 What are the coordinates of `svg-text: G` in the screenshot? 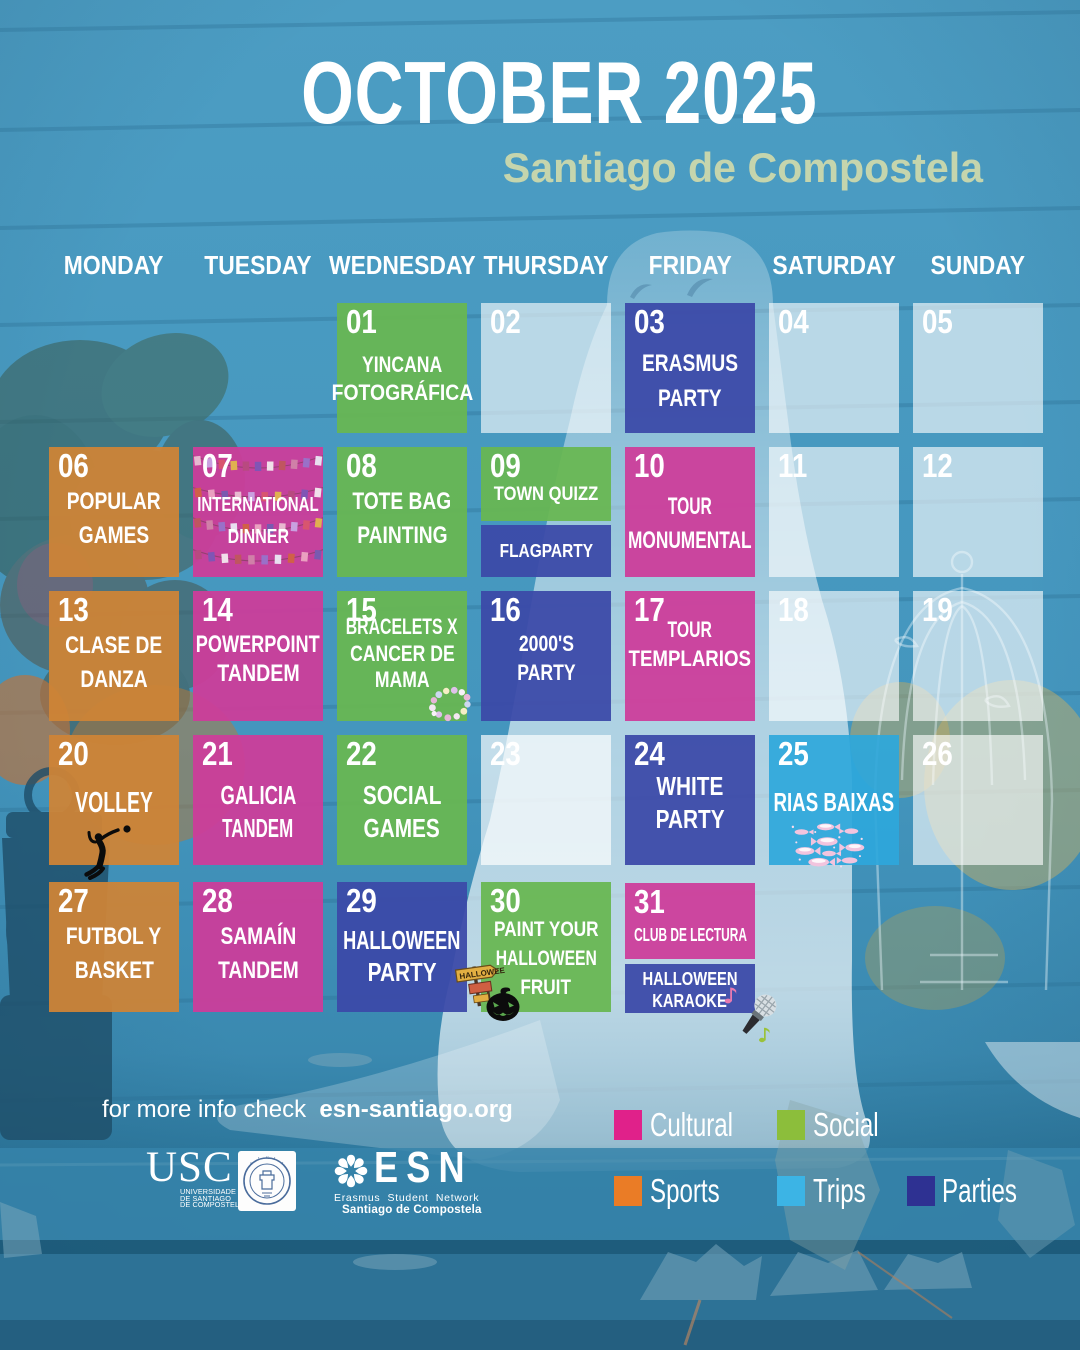 It's located at (268, 1157).